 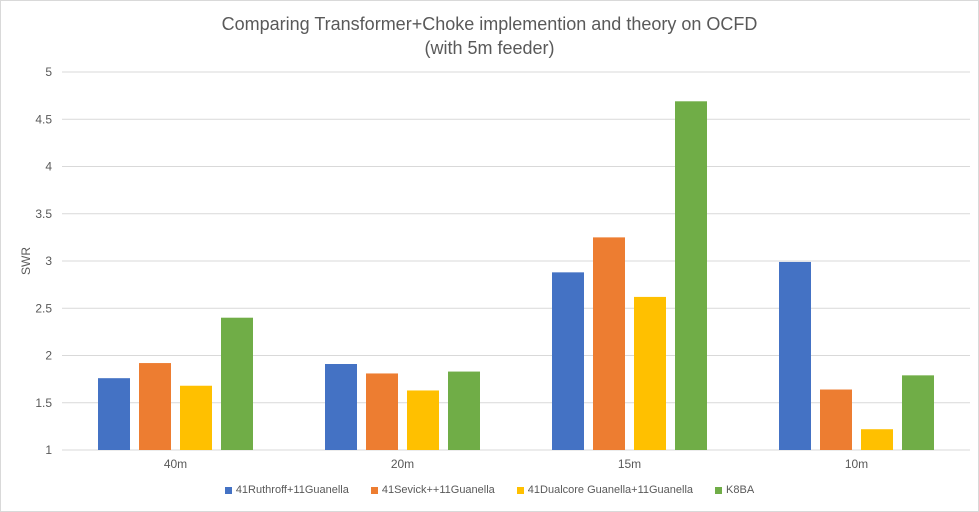 What do you see at coordinates (43, 403) in the screenshot?
I see `y-tick-label: 1.5` at bounding box center [43, 403].